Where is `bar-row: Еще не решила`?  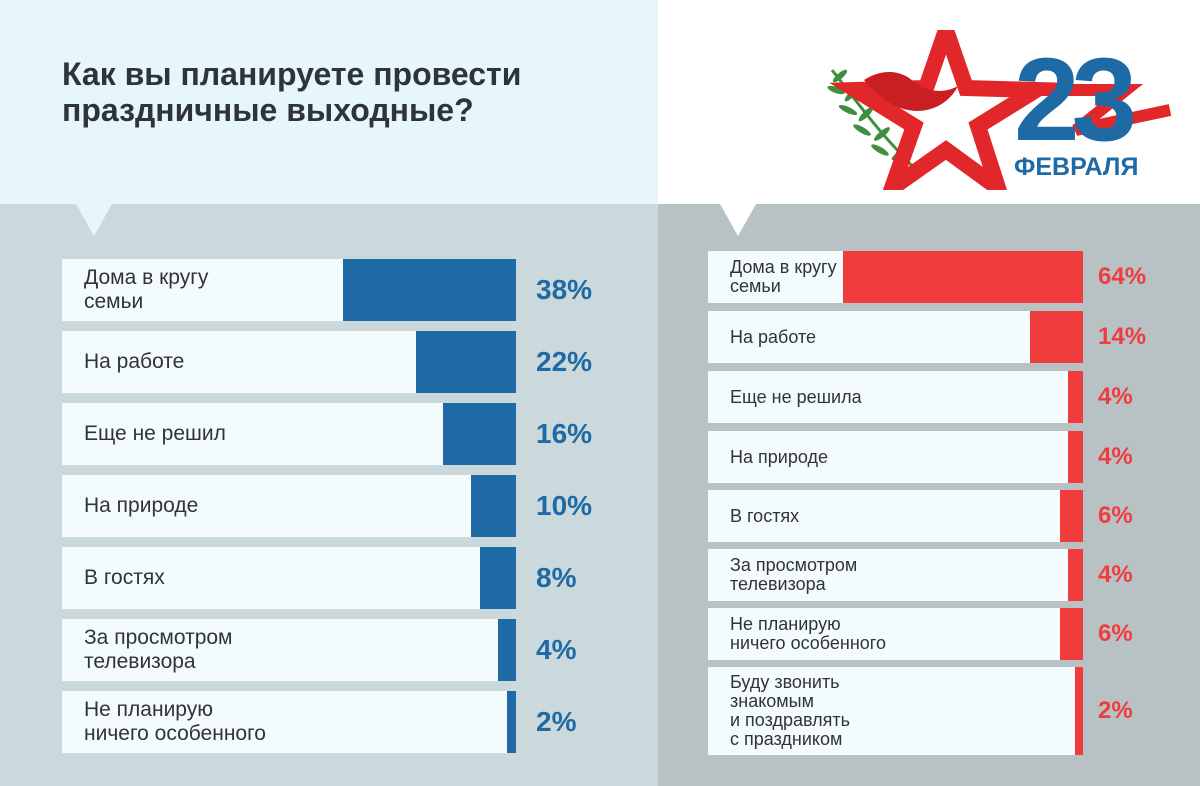
bar-row: Еще не решила is located at coordinates (895, 397).